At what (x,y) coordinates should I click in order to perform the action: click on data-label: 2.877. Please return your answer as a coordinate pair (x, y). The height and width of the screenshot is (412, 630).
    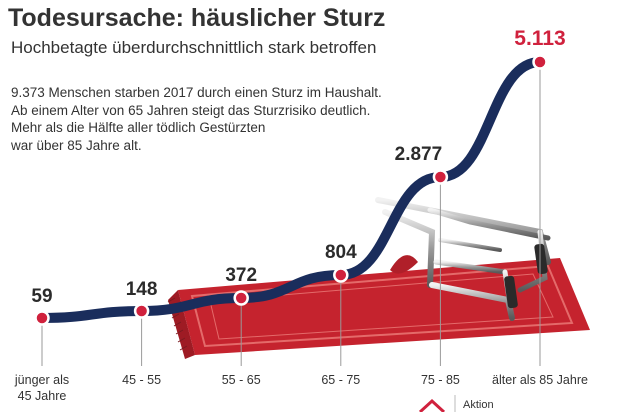
    Looking at the image, I should click on (419, 154).